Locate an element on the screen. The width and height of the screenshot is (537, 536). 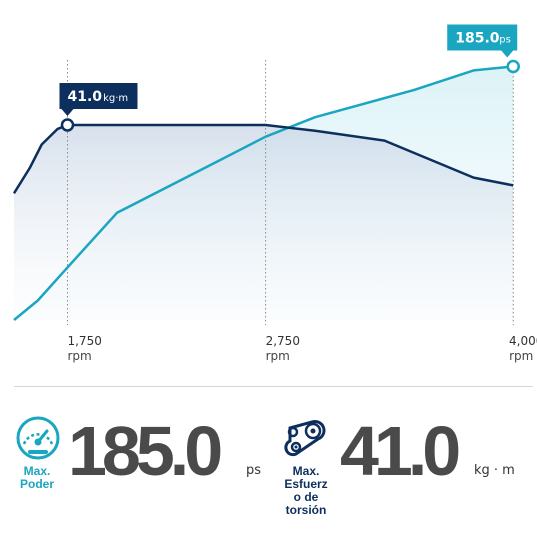
x-tick-label-2: 4,000 is located at coordinates (523, 341).